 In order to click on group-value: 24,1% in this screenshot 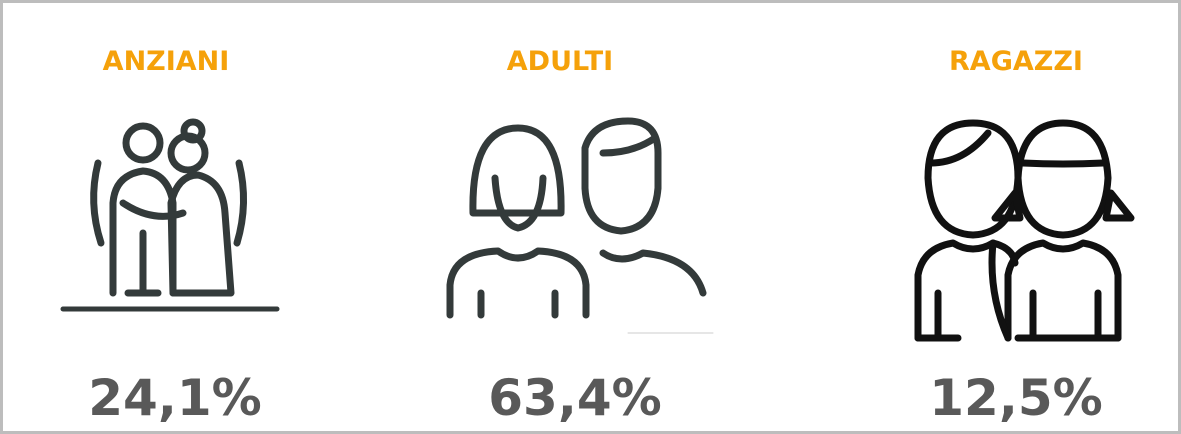, I will do `click(174, 398)`.